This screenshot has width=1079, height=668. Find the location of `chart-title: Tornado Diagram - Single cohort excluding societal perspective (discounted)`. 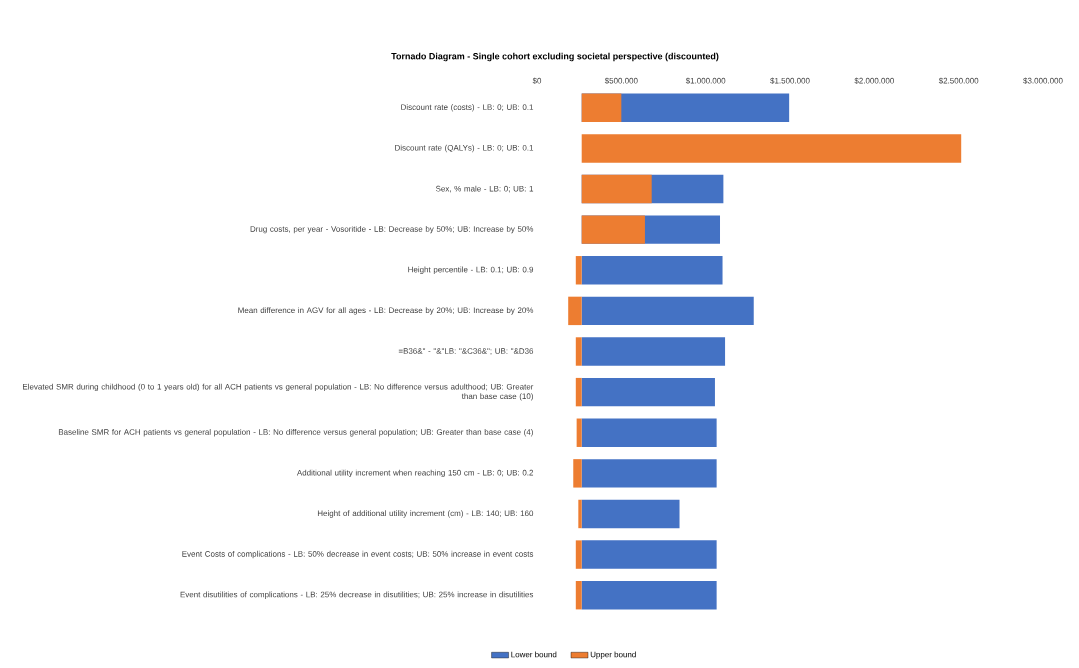

chart-title: Tornado Diagram - Single cohort excluding societal perspective (discounted) is located at coordinates (555, 57).